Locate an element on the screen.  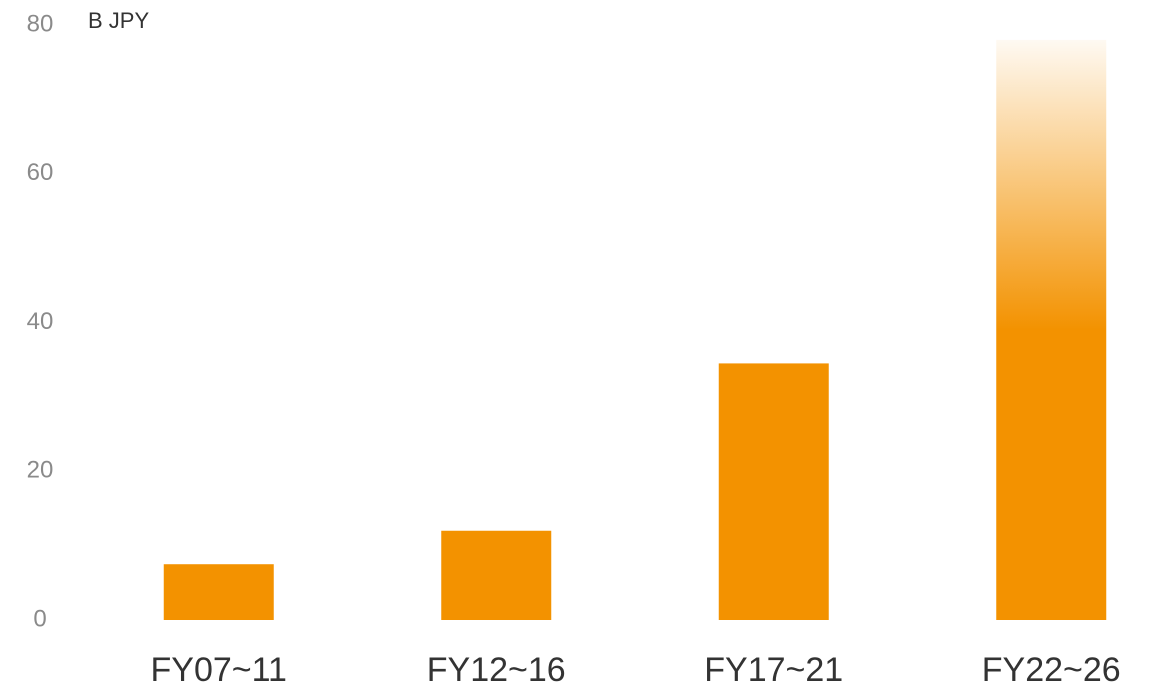
y-tick-label: 60 is located at coordinates (40, 172).